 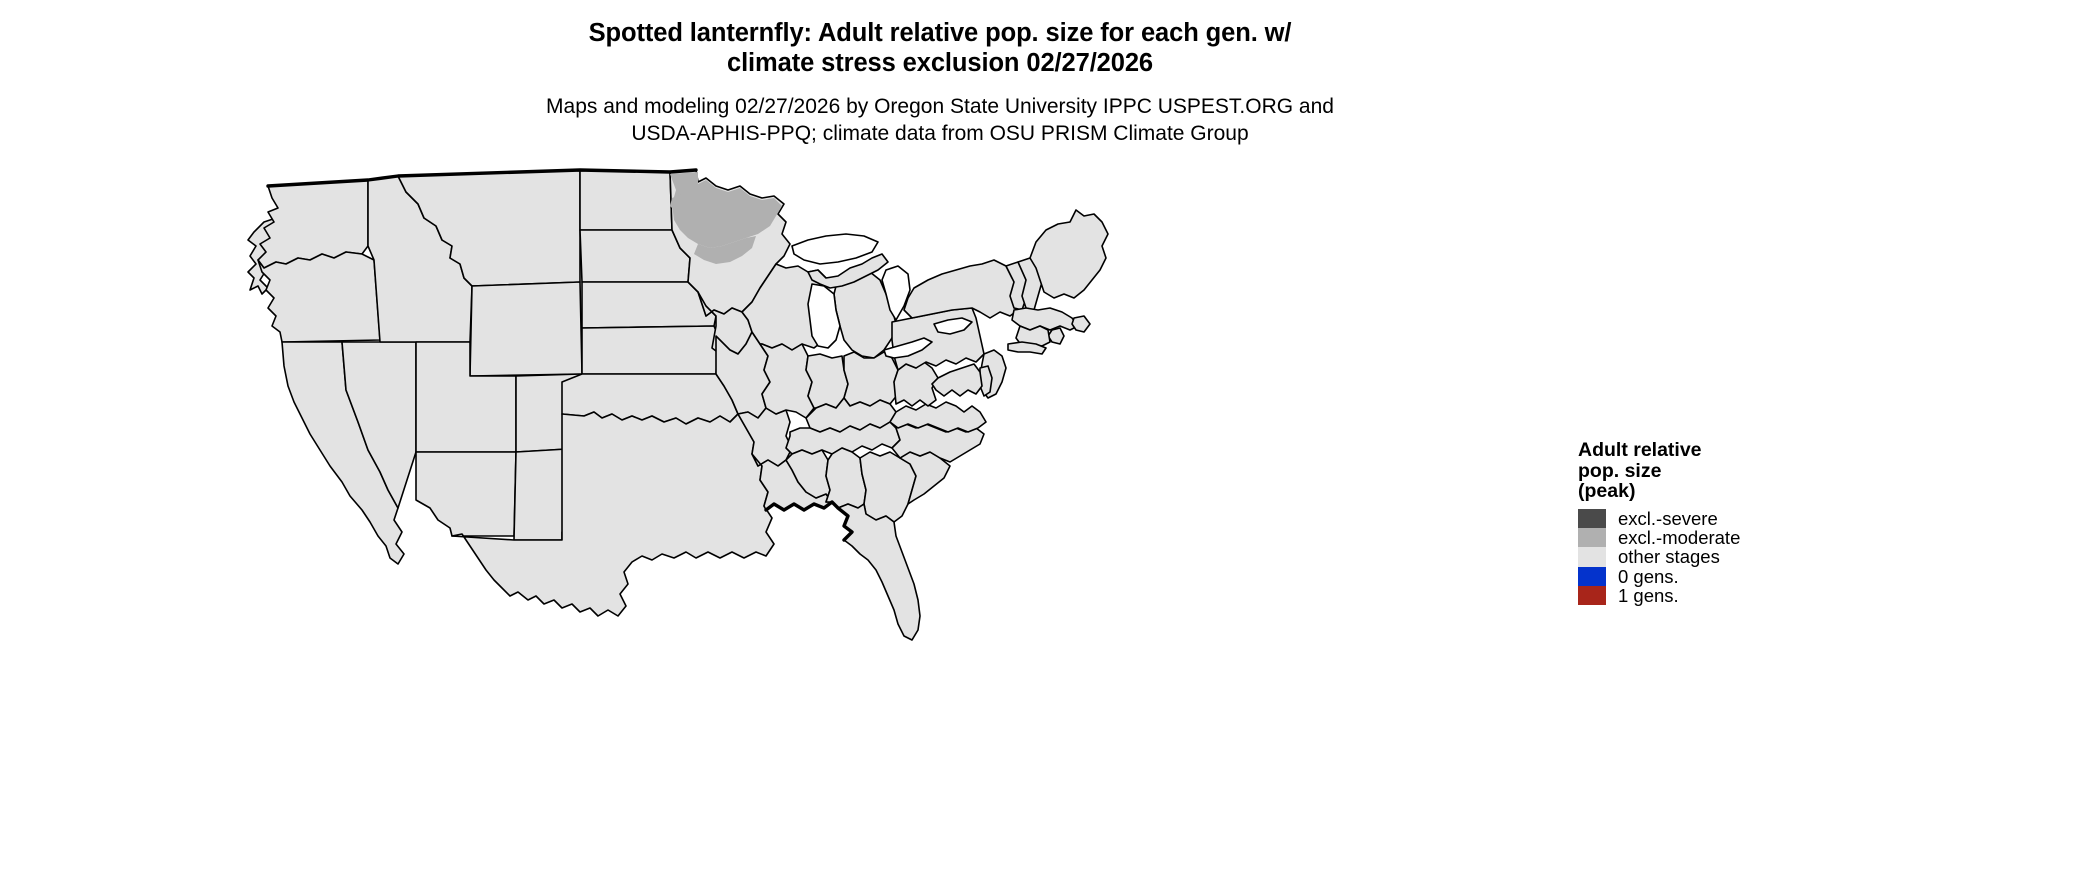 What do you see at coordinates (846, 478) in the screenshot?
I see `state-alabama` at bounding box center [846, 478].